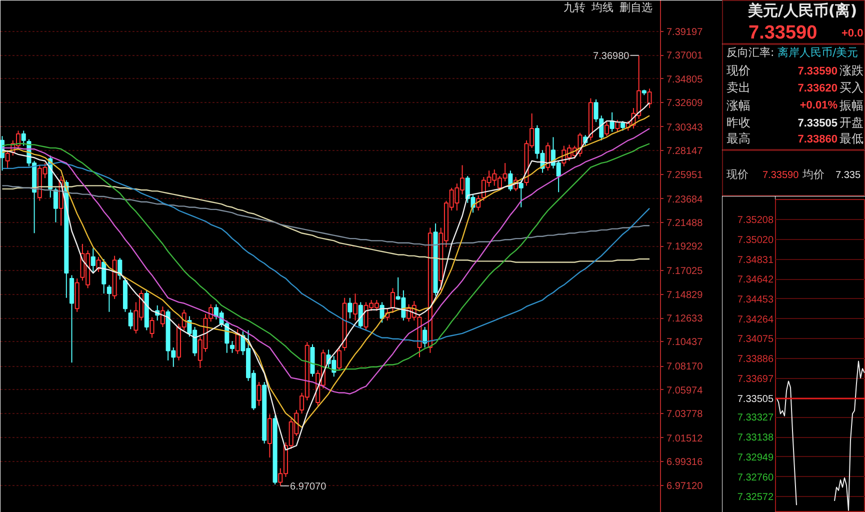 Image resolution: width=865 pixels, height=512 pixels. I want to click on y-tick-label: 7.03778, so click(685, 414).